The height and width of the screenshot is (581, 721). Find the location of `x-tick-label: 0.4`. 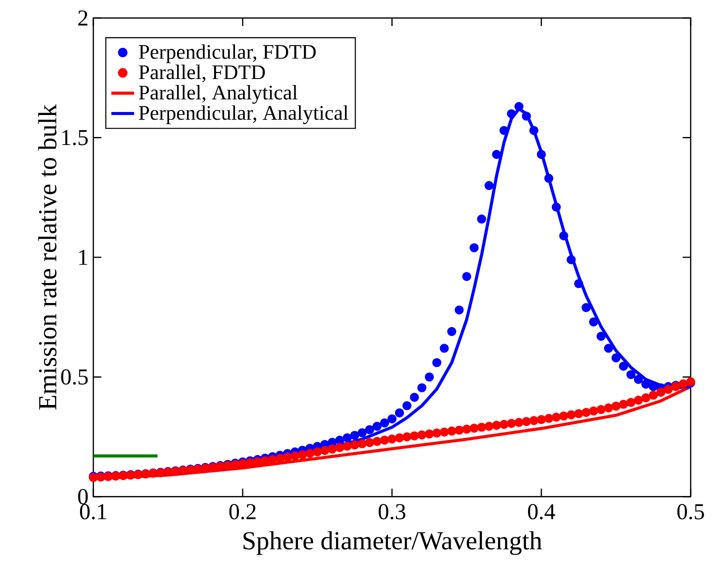

x-tick-label: 0.4 is located at coordinates (542, 512).